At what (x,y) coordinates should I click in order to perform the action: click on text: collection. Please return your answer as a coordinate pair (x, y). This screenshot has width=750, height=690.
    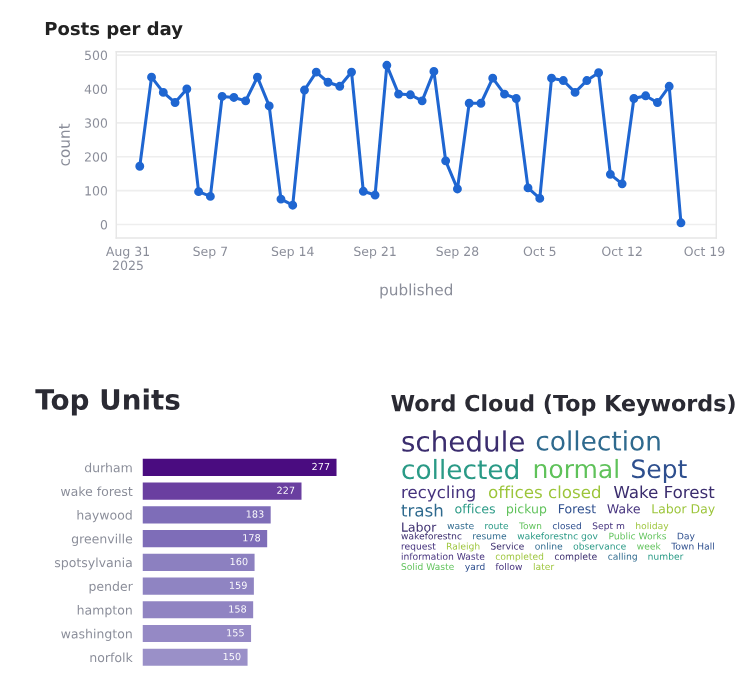
    Looking at the image, I should click on (598, 440).